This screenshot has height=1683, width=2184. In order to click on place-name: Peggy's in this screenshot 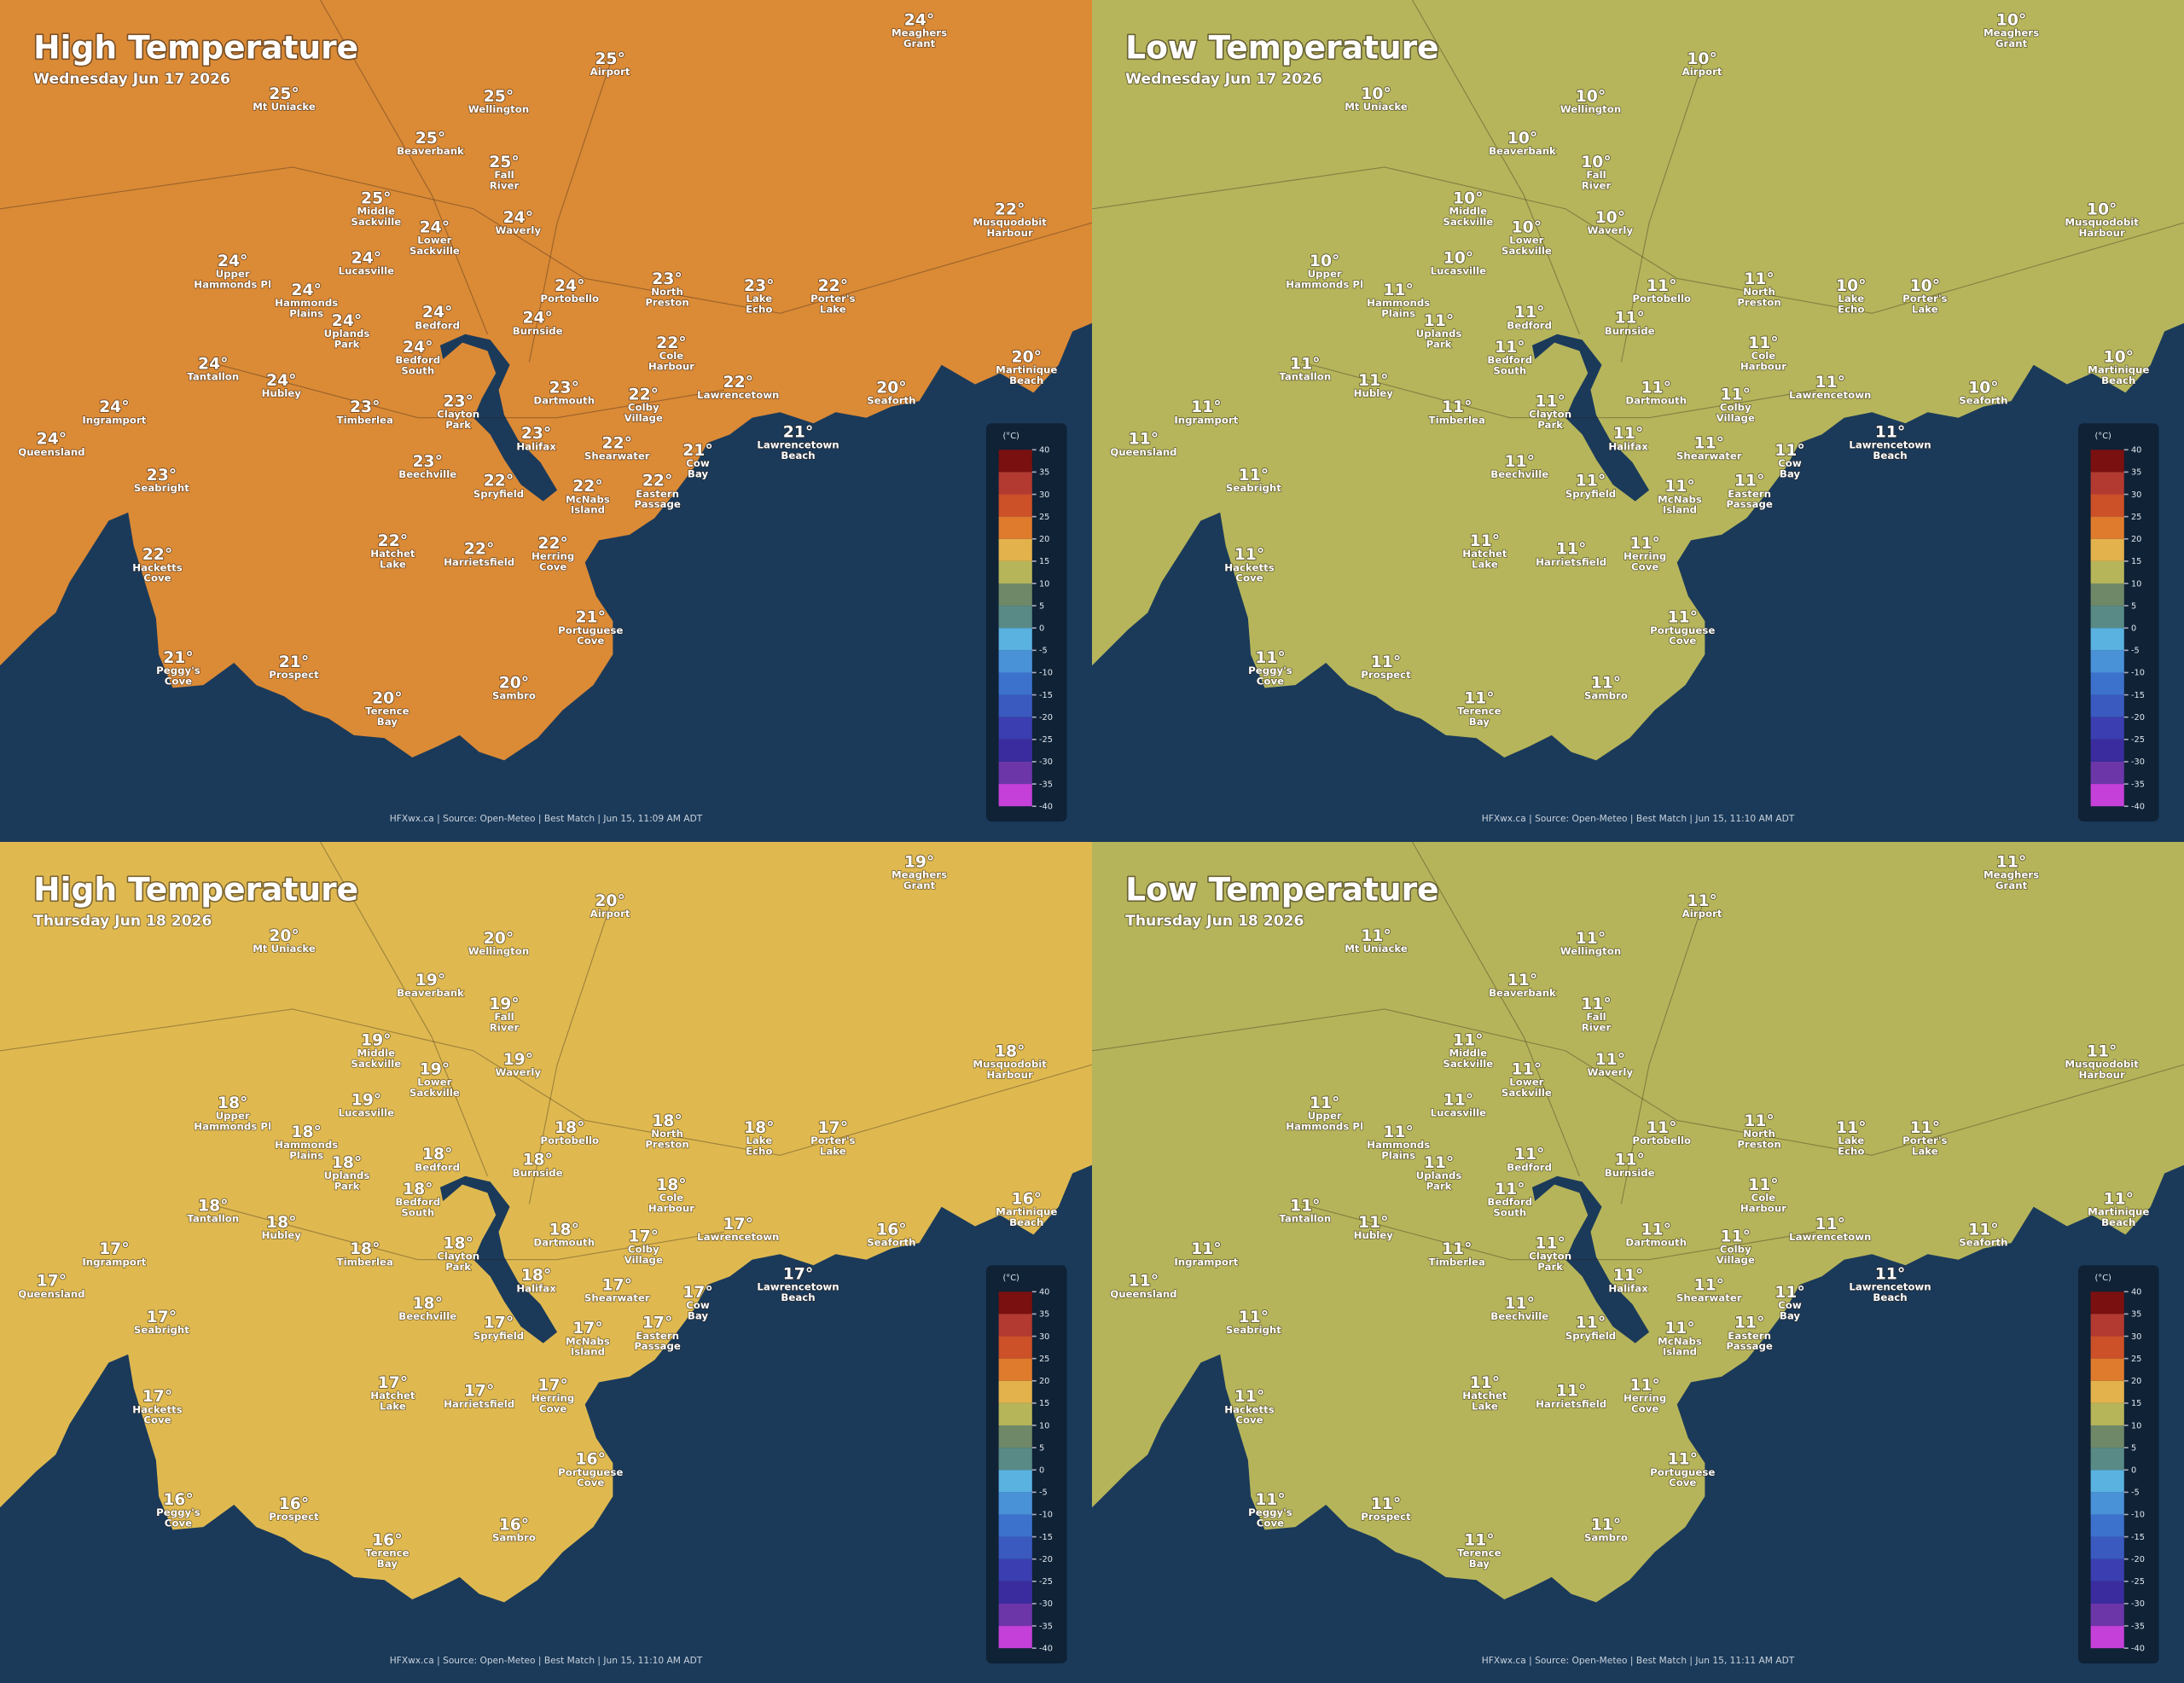, I will do `click(1270, 1512)`.